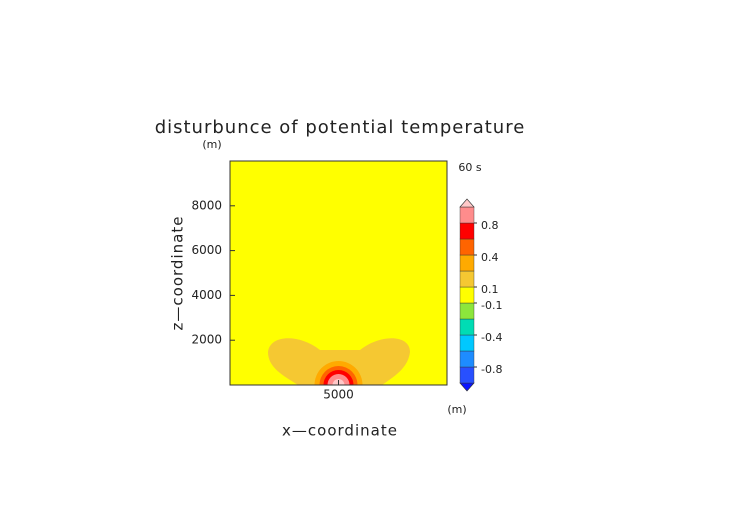 Image resolution: width=752 pixels, height=532 pixels. Describe the element at coordinates (491, 305) in the screenshot. I see `colorbar-tick-label: -0.1` at that location.